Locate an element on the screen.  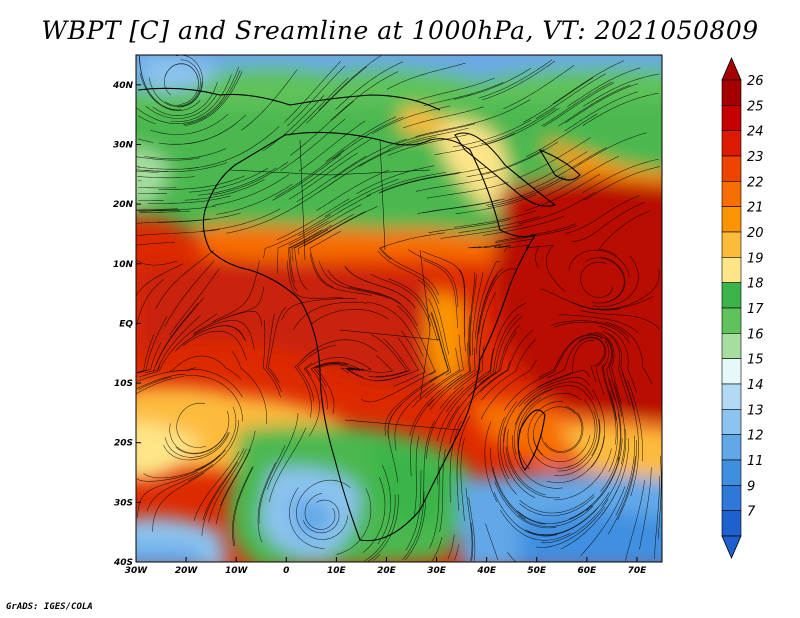
y-tick-label: 30N is located at coordinates (123, 145).